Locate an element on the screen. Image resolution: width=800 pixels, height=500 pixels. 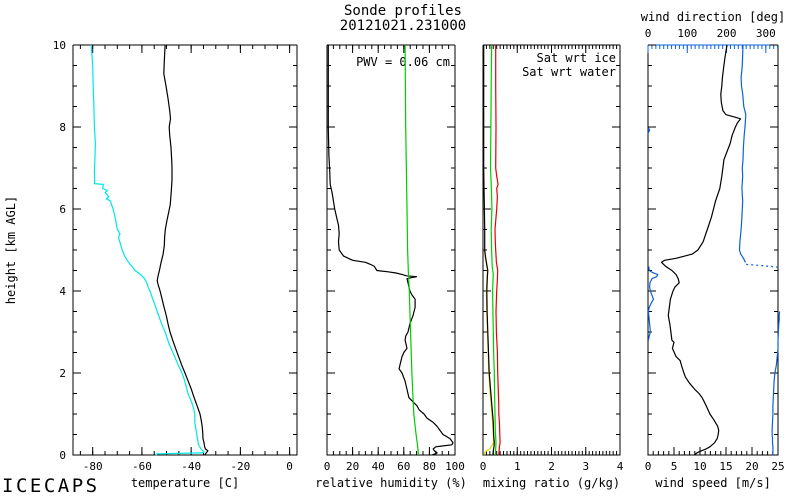
x-tick-label: 3 is located at coordinates (585, 466).